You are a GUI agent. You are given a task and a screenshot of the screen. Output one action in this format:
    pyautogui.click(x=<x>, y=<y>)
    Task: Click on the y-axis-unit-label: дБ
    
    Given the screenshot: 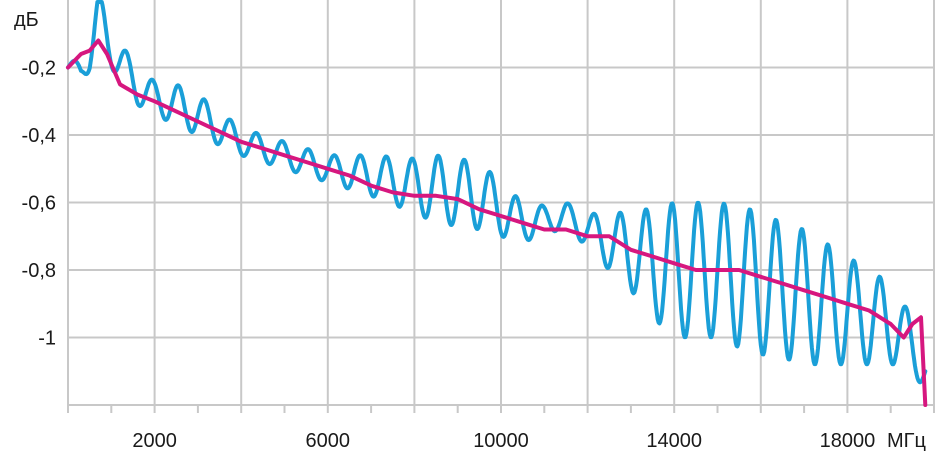 What is the action you would take?
    pyautogui.click(x=26, y=20)
    